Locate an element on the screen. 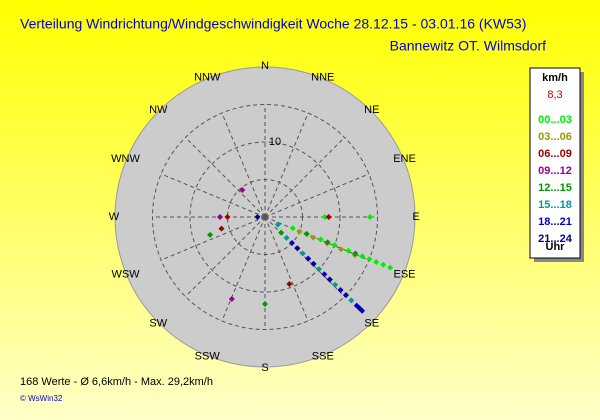 Image resolution: width=600 pixels, height=420 pixels. direction-label: NW is located at coordinates (158, 110).